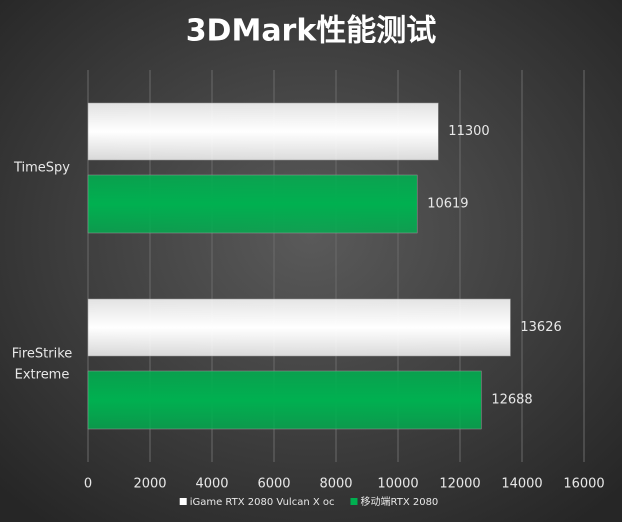 This screenshot has height=526, width=622. What do you see at coordinates (41, 168) in the screenshot?
I see `y-tick-label: TimeSpy` at bounding box center [41, 168].